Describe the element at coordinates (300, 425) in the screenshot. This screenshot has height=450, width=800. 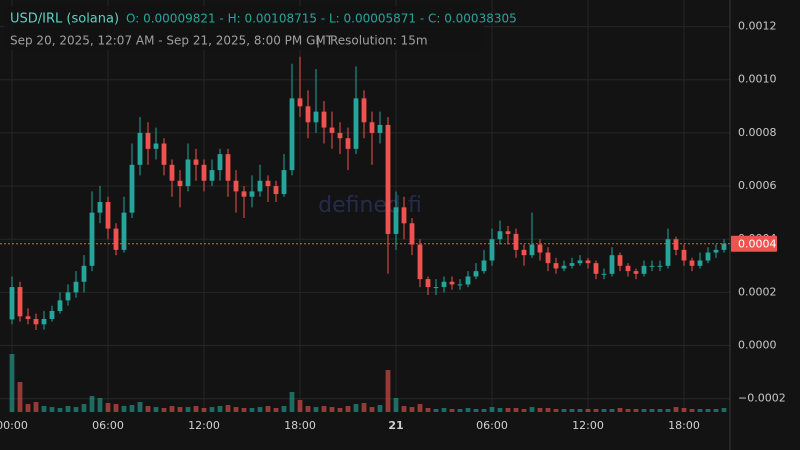
I see `x-tick-label: 18:00` at that location.